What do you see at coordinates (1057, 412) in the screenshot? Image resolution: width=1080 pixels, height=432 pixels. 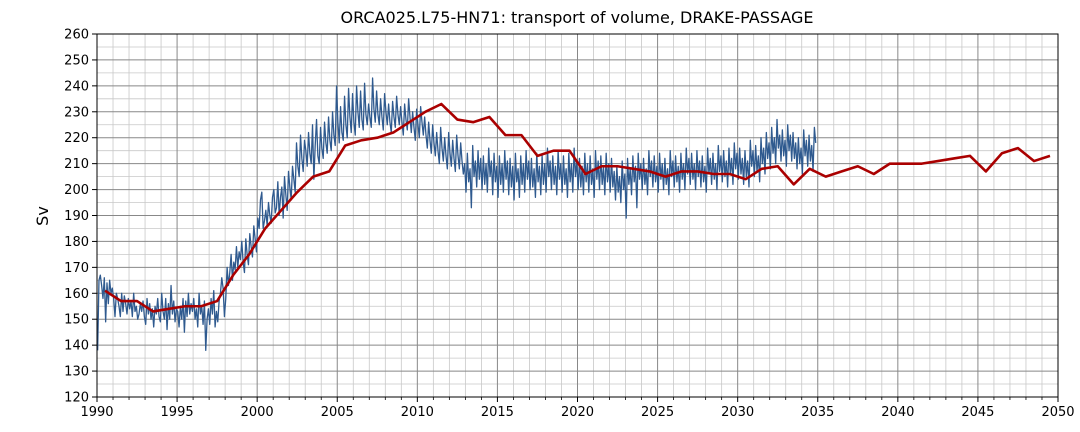 I see `x-tick-label: 2050` at bounding box center [1057, 412].